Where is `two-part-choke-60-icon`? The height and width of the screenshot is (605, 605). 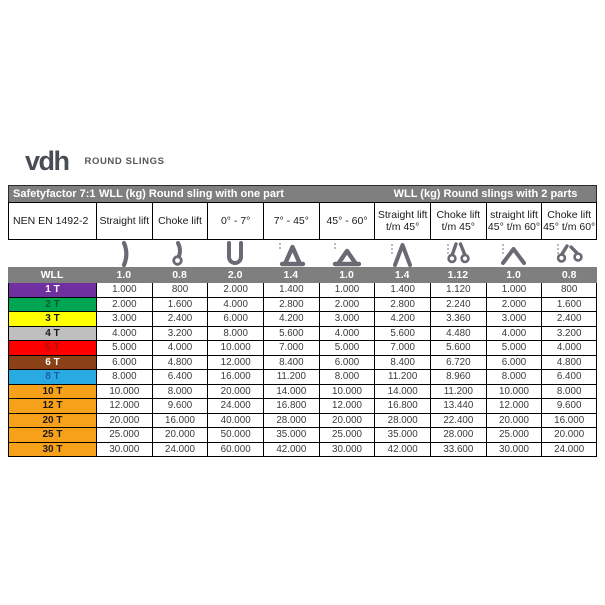
two-part-choke-60-icon is located at coordinates (569, 253).